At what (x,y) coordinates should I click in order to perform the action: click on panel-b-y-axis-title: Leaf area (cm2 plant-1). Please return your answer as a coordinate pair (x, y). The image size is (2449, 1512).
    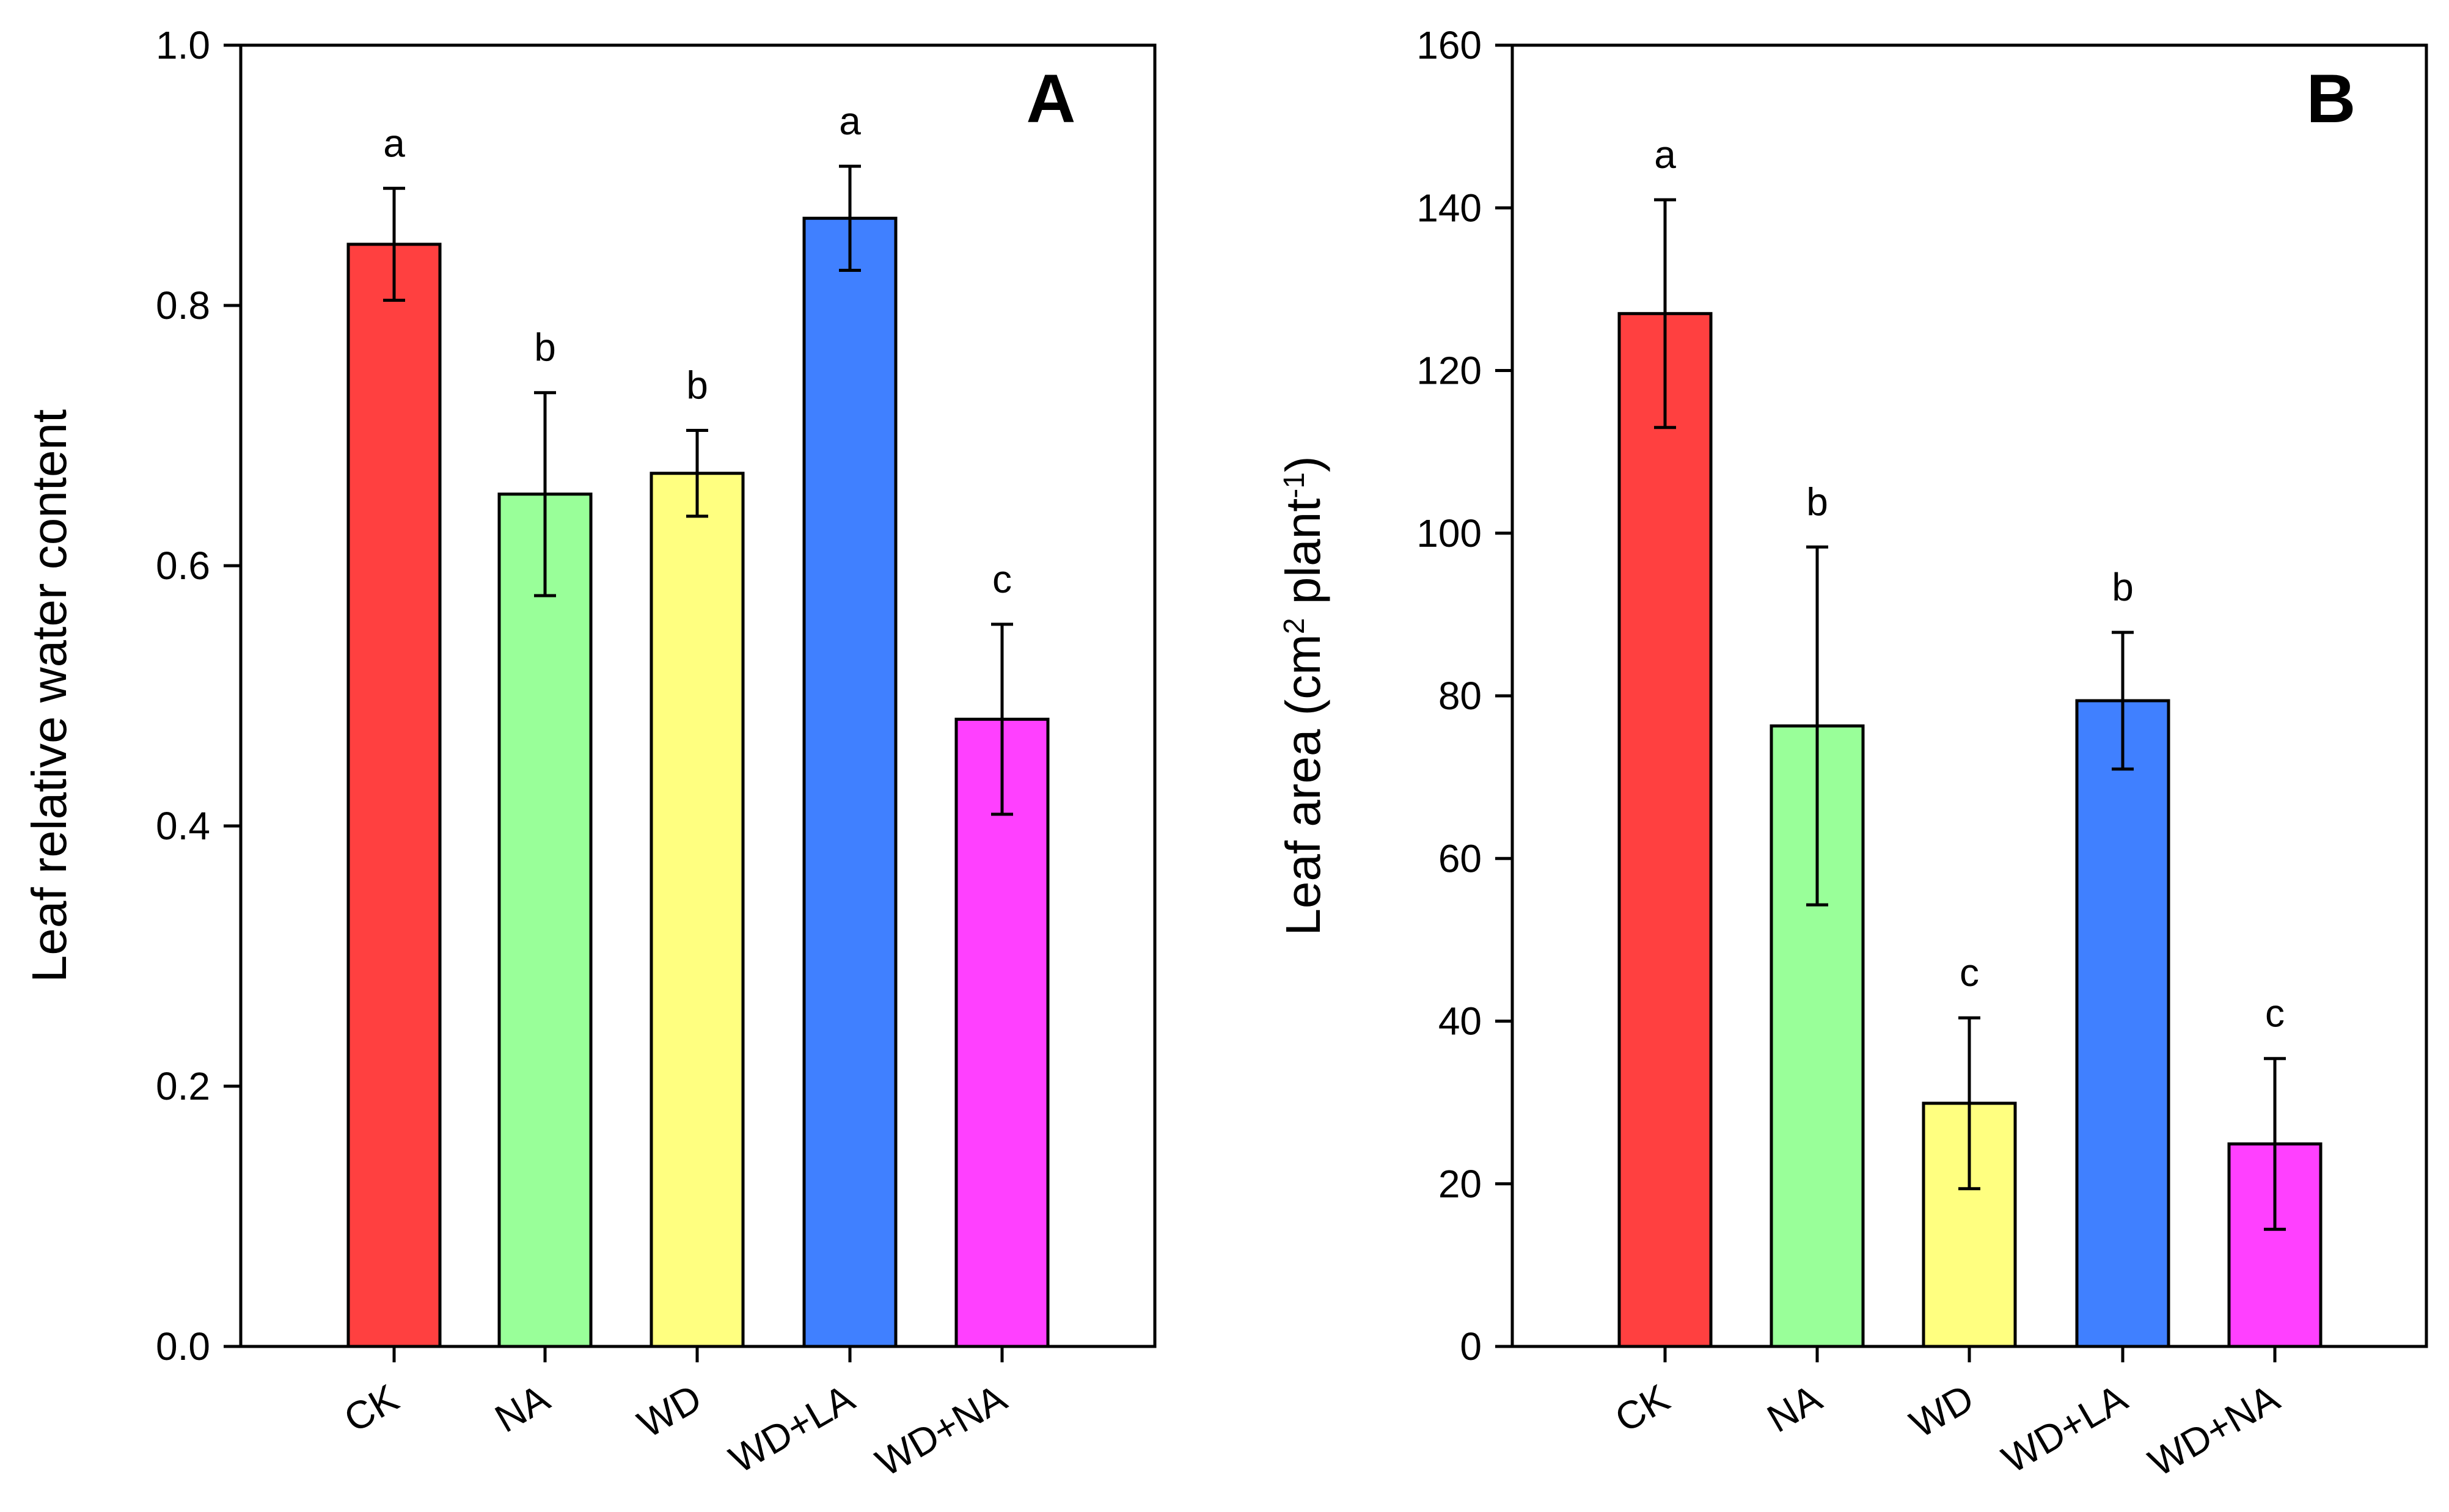
    Looking at the image, I should click on (1303, 696).